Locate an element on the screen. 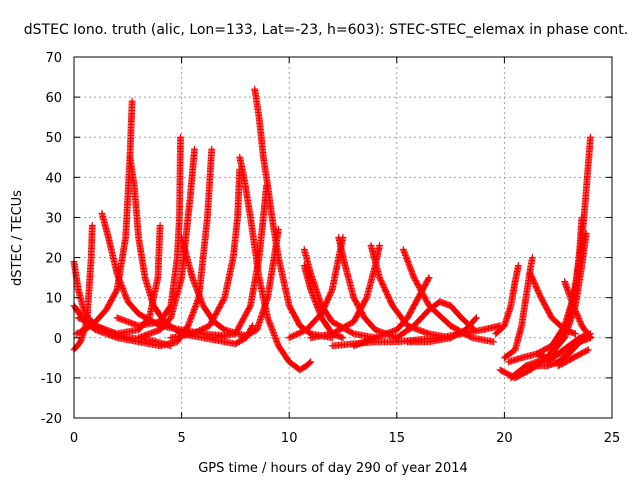 The width and height of the screenshot is (640, 480). y-axis-label: dSTEC / TECUs is located at coordinates (17, 238).